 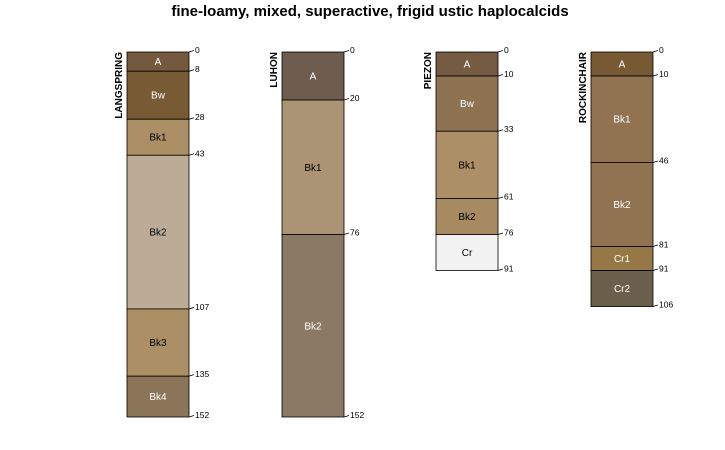 I want to click on profile-luhon: A Bk1 Bk2 0 20 76 152 LUHON, so click(x=316, y=232).